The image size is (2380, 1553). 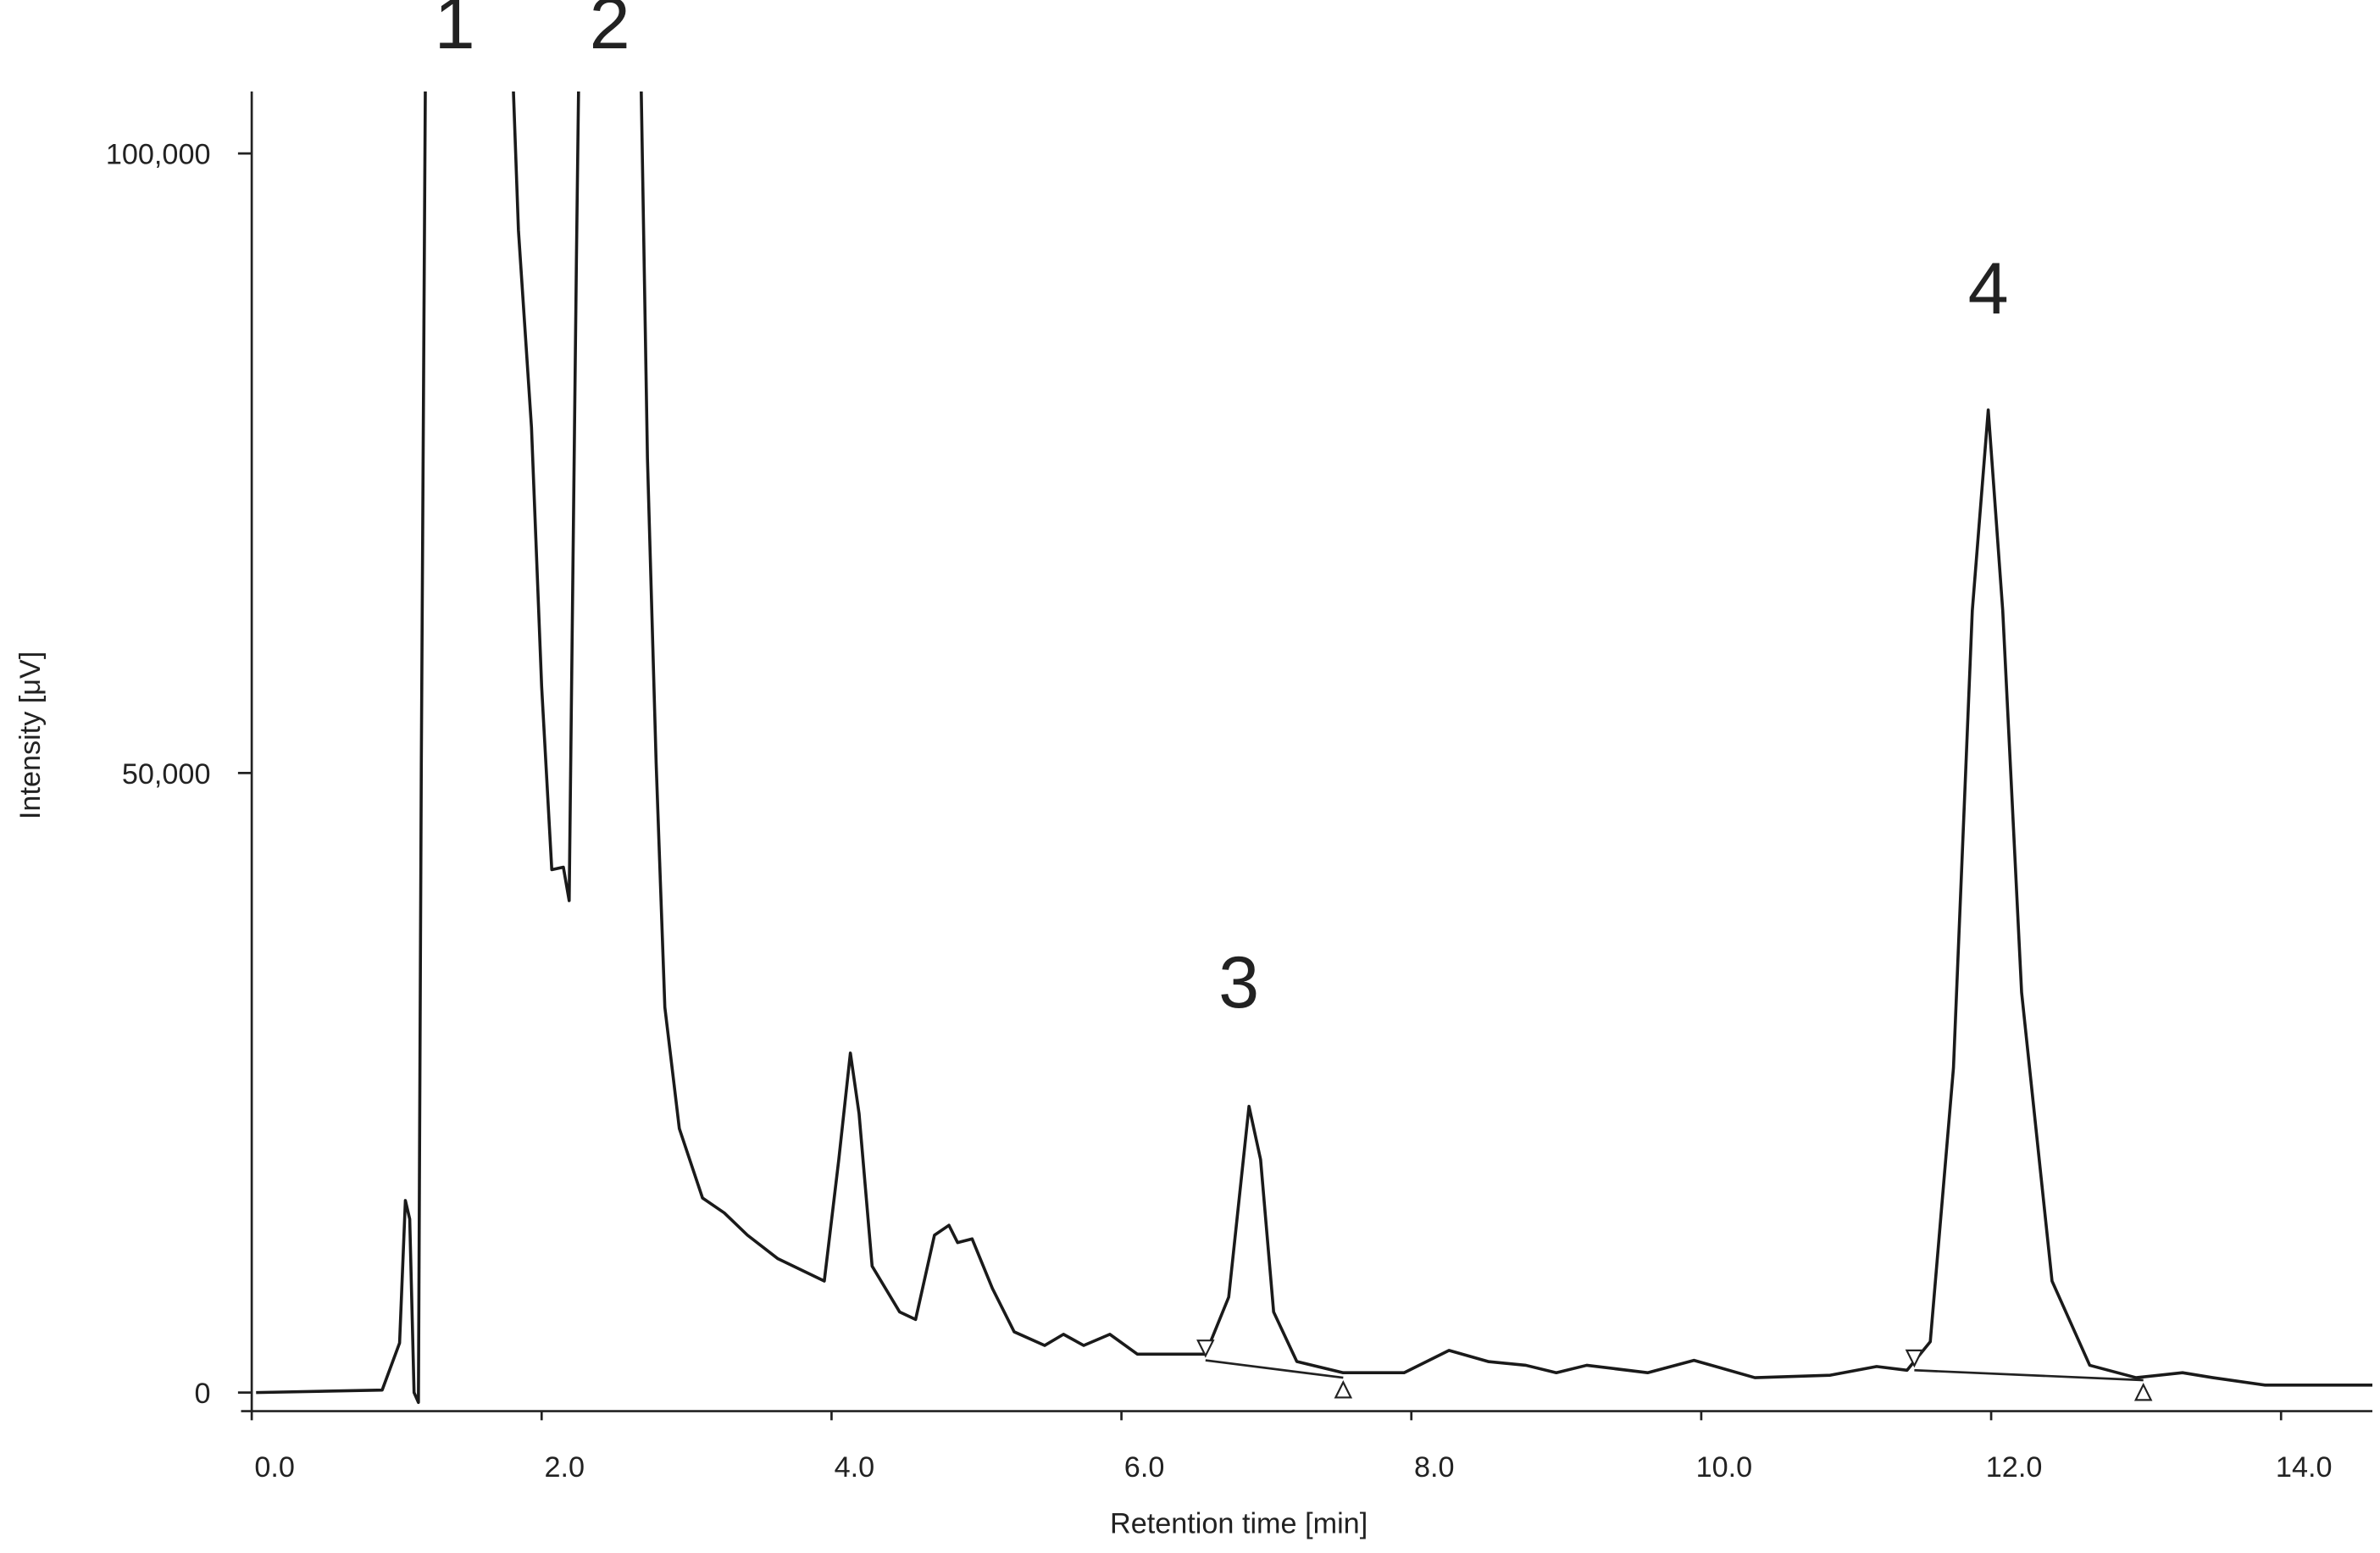 What do you see at coordinates (31, 736) in the screenshot?
I see `y-axis-title: Intensity [μV]` at bounding box center [31, 736].